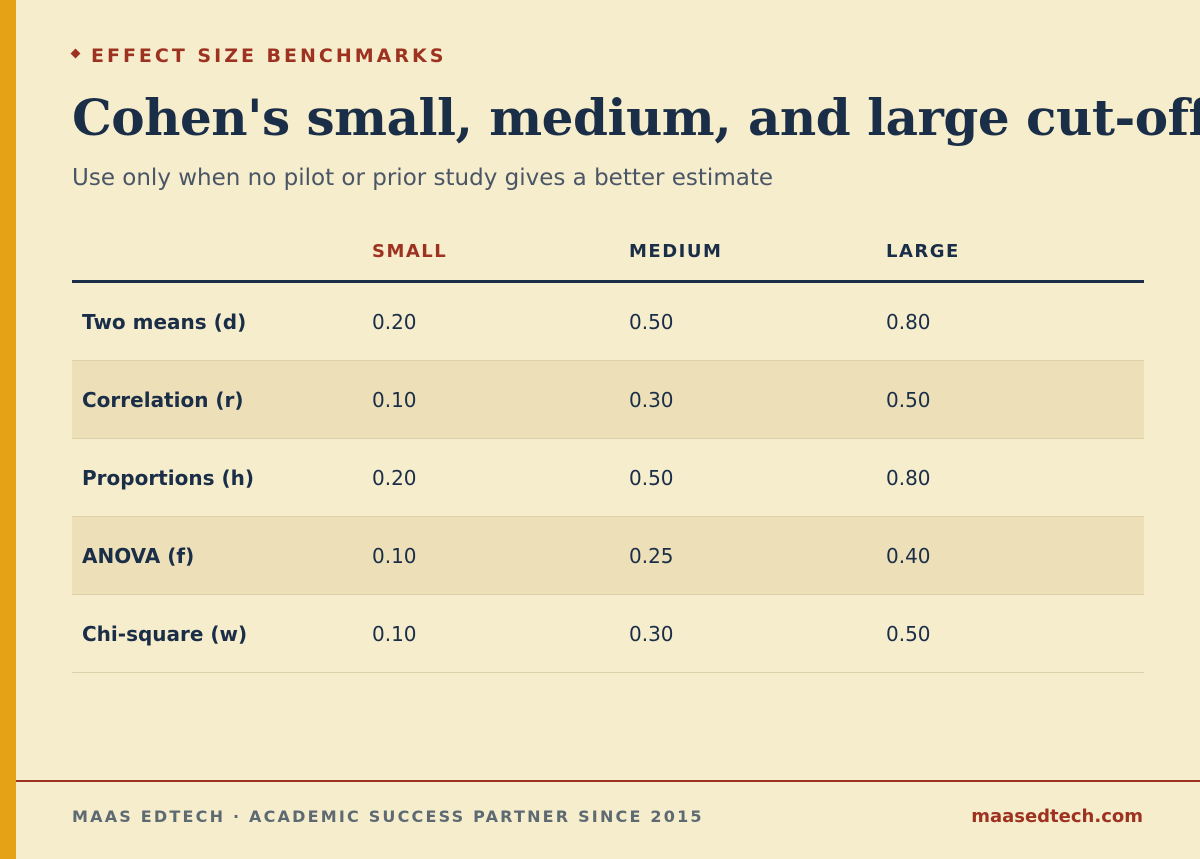 The height and width of the screenshot is (859, 1200). I want to click on medium-value: 0.25, so click(651, 556).